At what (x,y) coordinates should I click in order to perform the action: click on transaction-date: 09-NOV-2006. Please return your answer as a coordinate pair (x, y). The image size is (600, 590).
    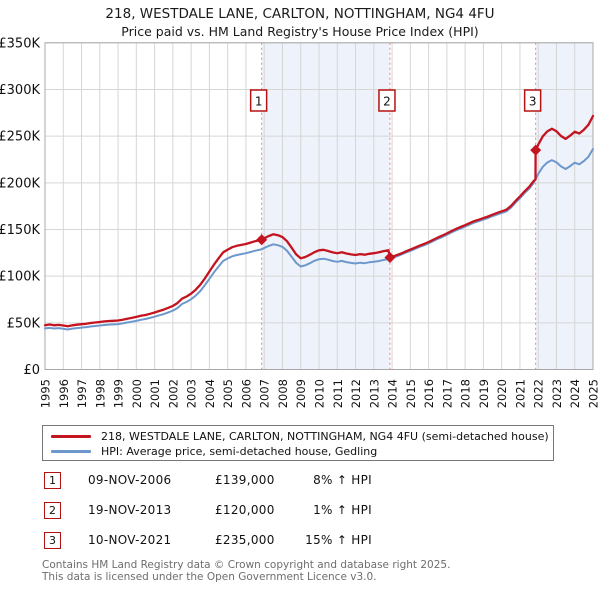
    Looking at the image, I should click on (130, 480).